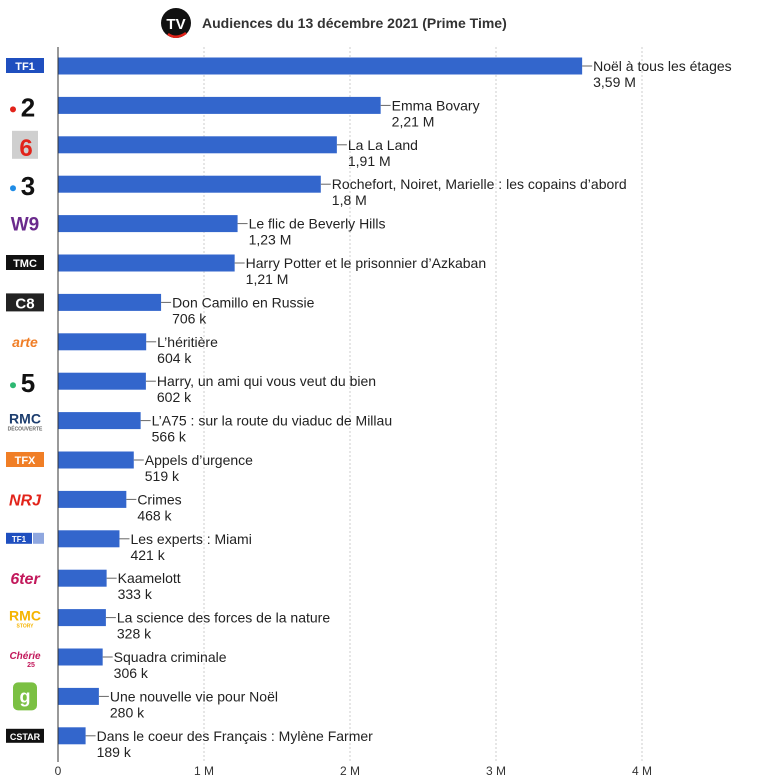 Image resolution: width=765 pixels, height=782 pixels. I want to click on tmc-logo-icon: TMC, so click(25, 262).